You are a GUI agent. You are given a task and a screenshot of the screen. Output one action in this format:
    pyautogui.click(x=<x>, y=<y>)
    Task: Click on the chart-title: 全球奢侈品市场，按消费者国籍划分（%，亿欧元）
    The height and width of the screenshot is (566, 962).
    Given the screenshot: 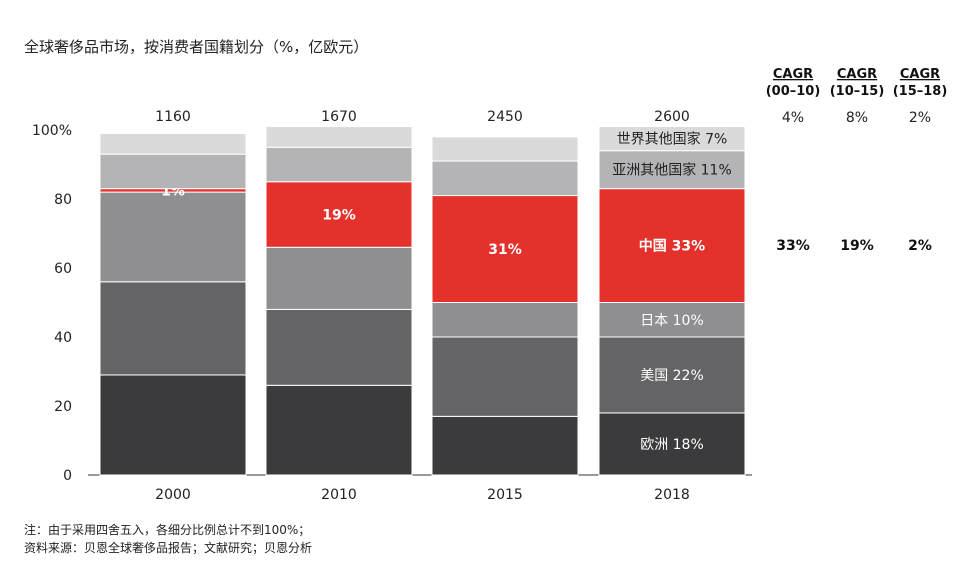 What is the action you would take?
    pyautogui.click(x=196, y=47)
    